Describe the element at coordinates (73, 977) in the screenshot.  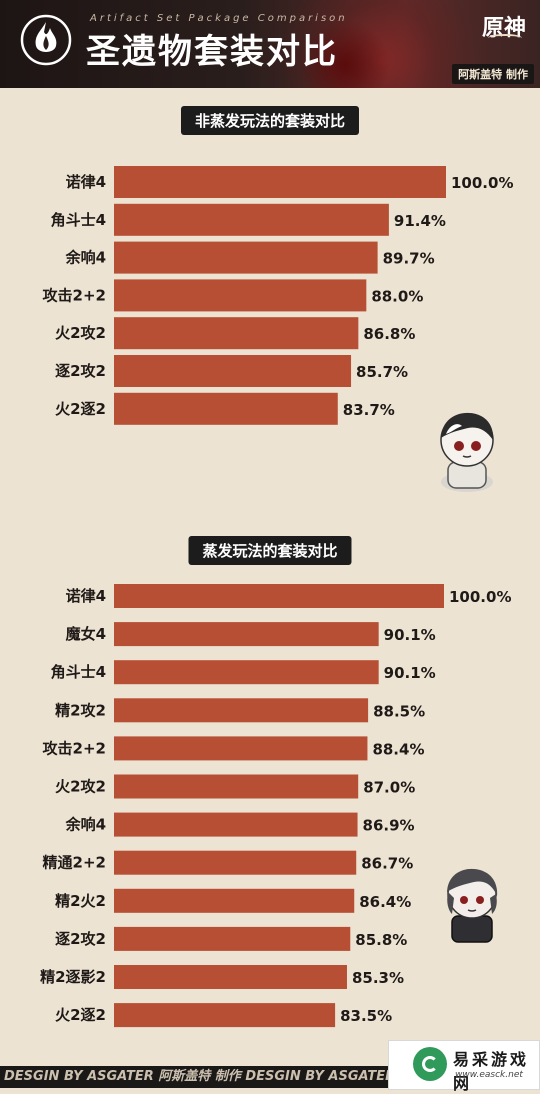
I see `category-label: 精2逐影2` at that location.